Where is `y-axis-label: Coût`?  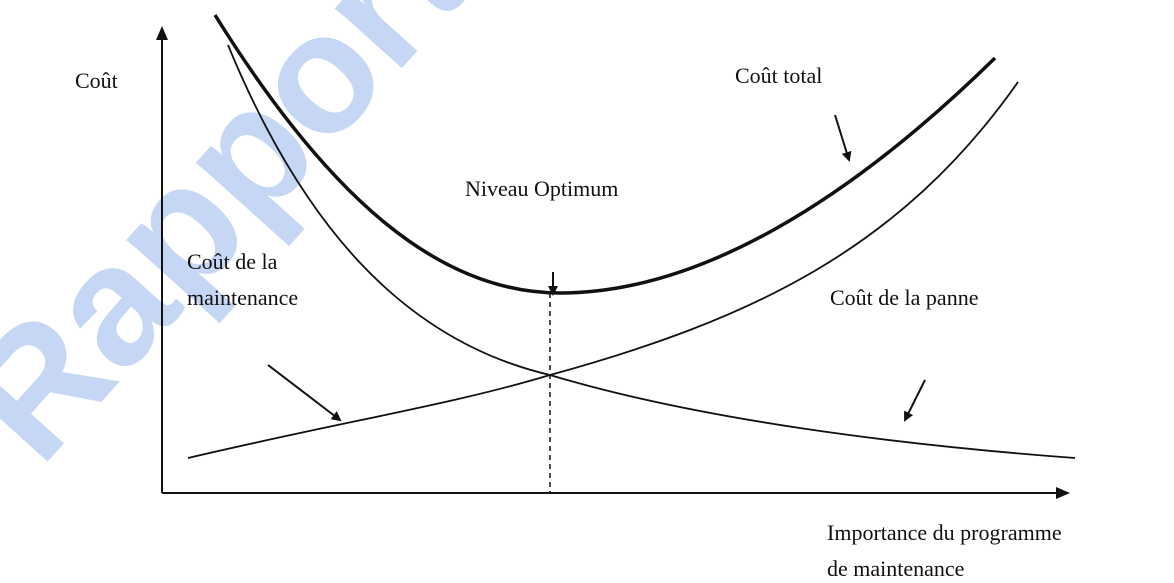 y-axis-label: Coût is located at coordinates (96, 80).